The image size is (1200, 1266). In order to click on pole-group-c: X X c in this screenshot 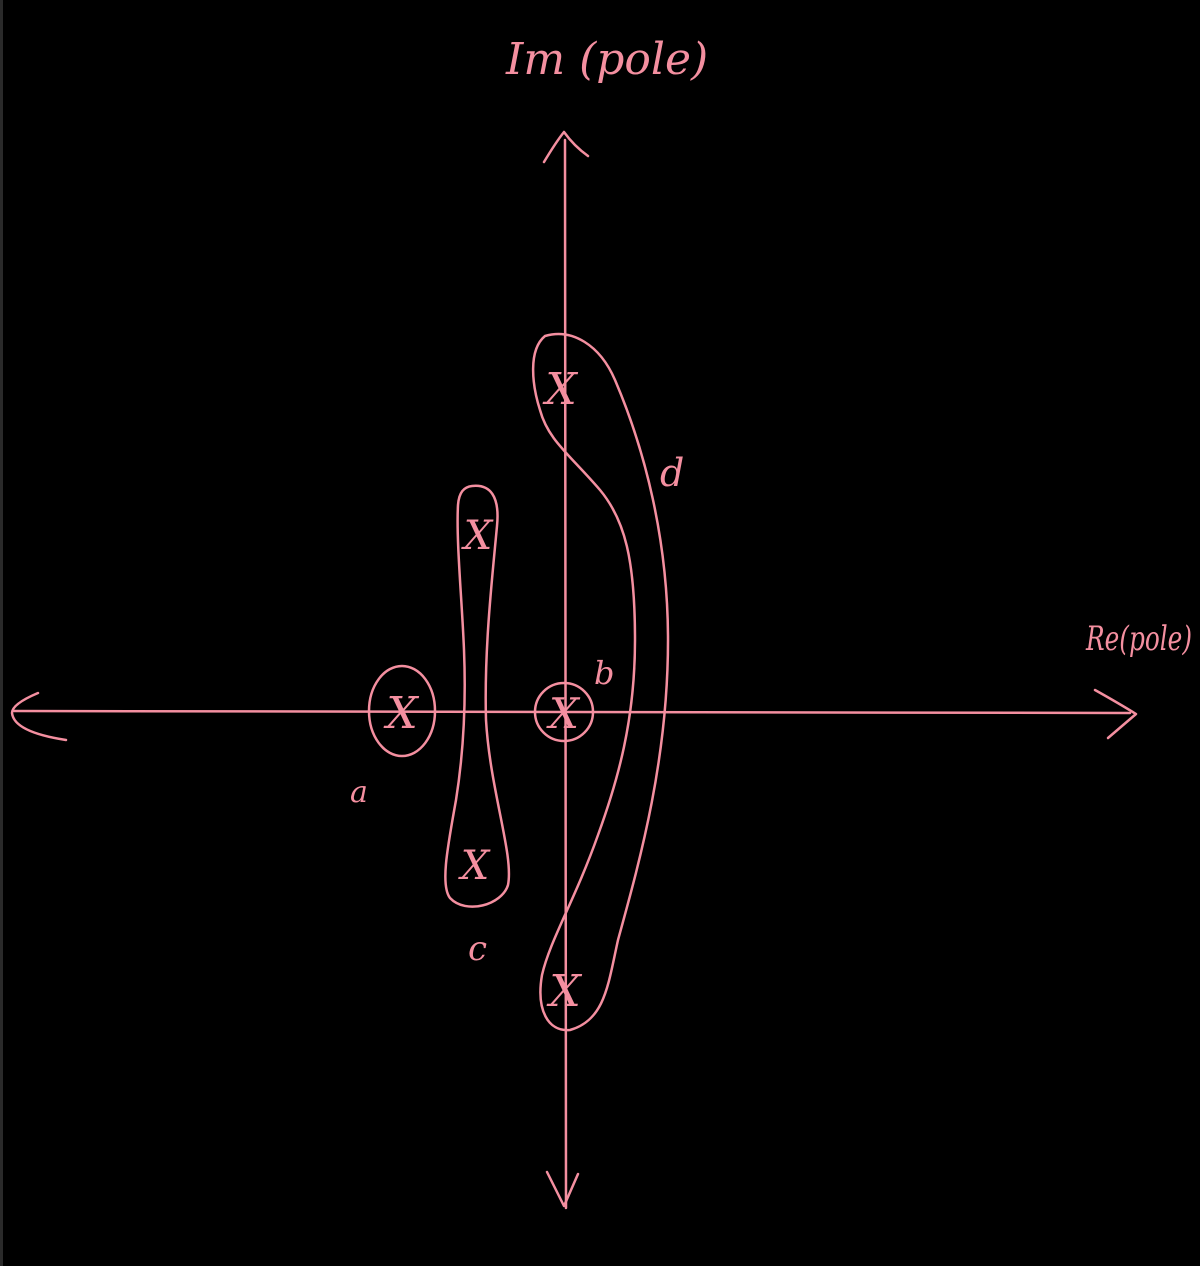, I will do `click(477, 726)`.